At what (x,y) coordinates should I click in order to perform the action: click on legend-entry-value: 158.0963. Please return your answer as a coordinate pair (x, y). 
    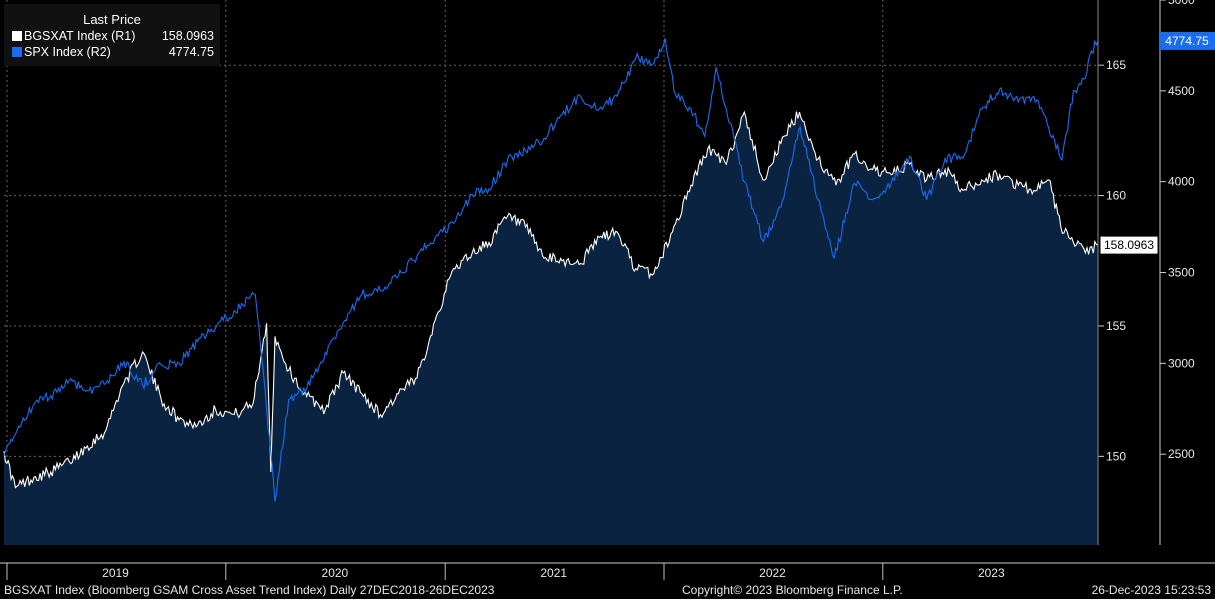
    Looking at the image, I should click on (188, 36).